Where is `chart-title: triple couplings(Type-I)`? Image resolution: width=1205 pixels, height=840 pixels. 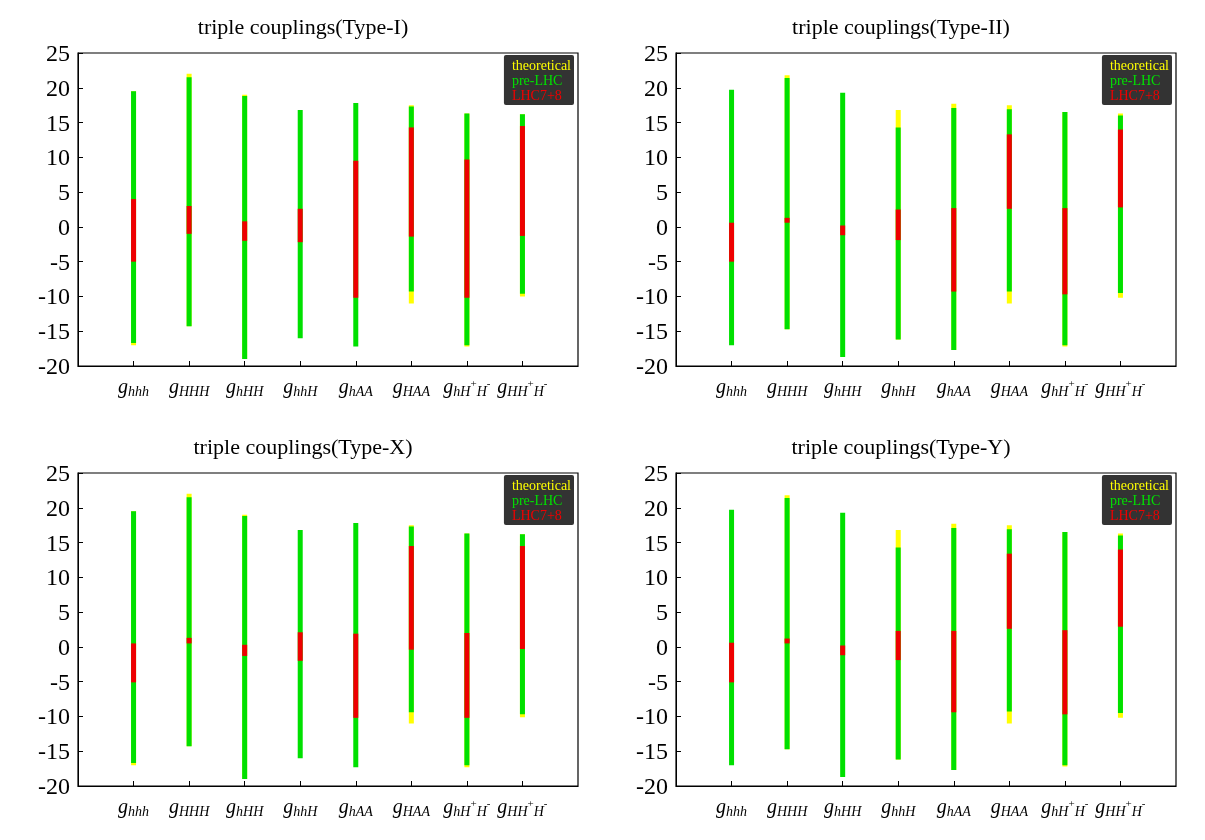 chart-title: triple couplings(Type-I) is located at coordinates (303, 26).